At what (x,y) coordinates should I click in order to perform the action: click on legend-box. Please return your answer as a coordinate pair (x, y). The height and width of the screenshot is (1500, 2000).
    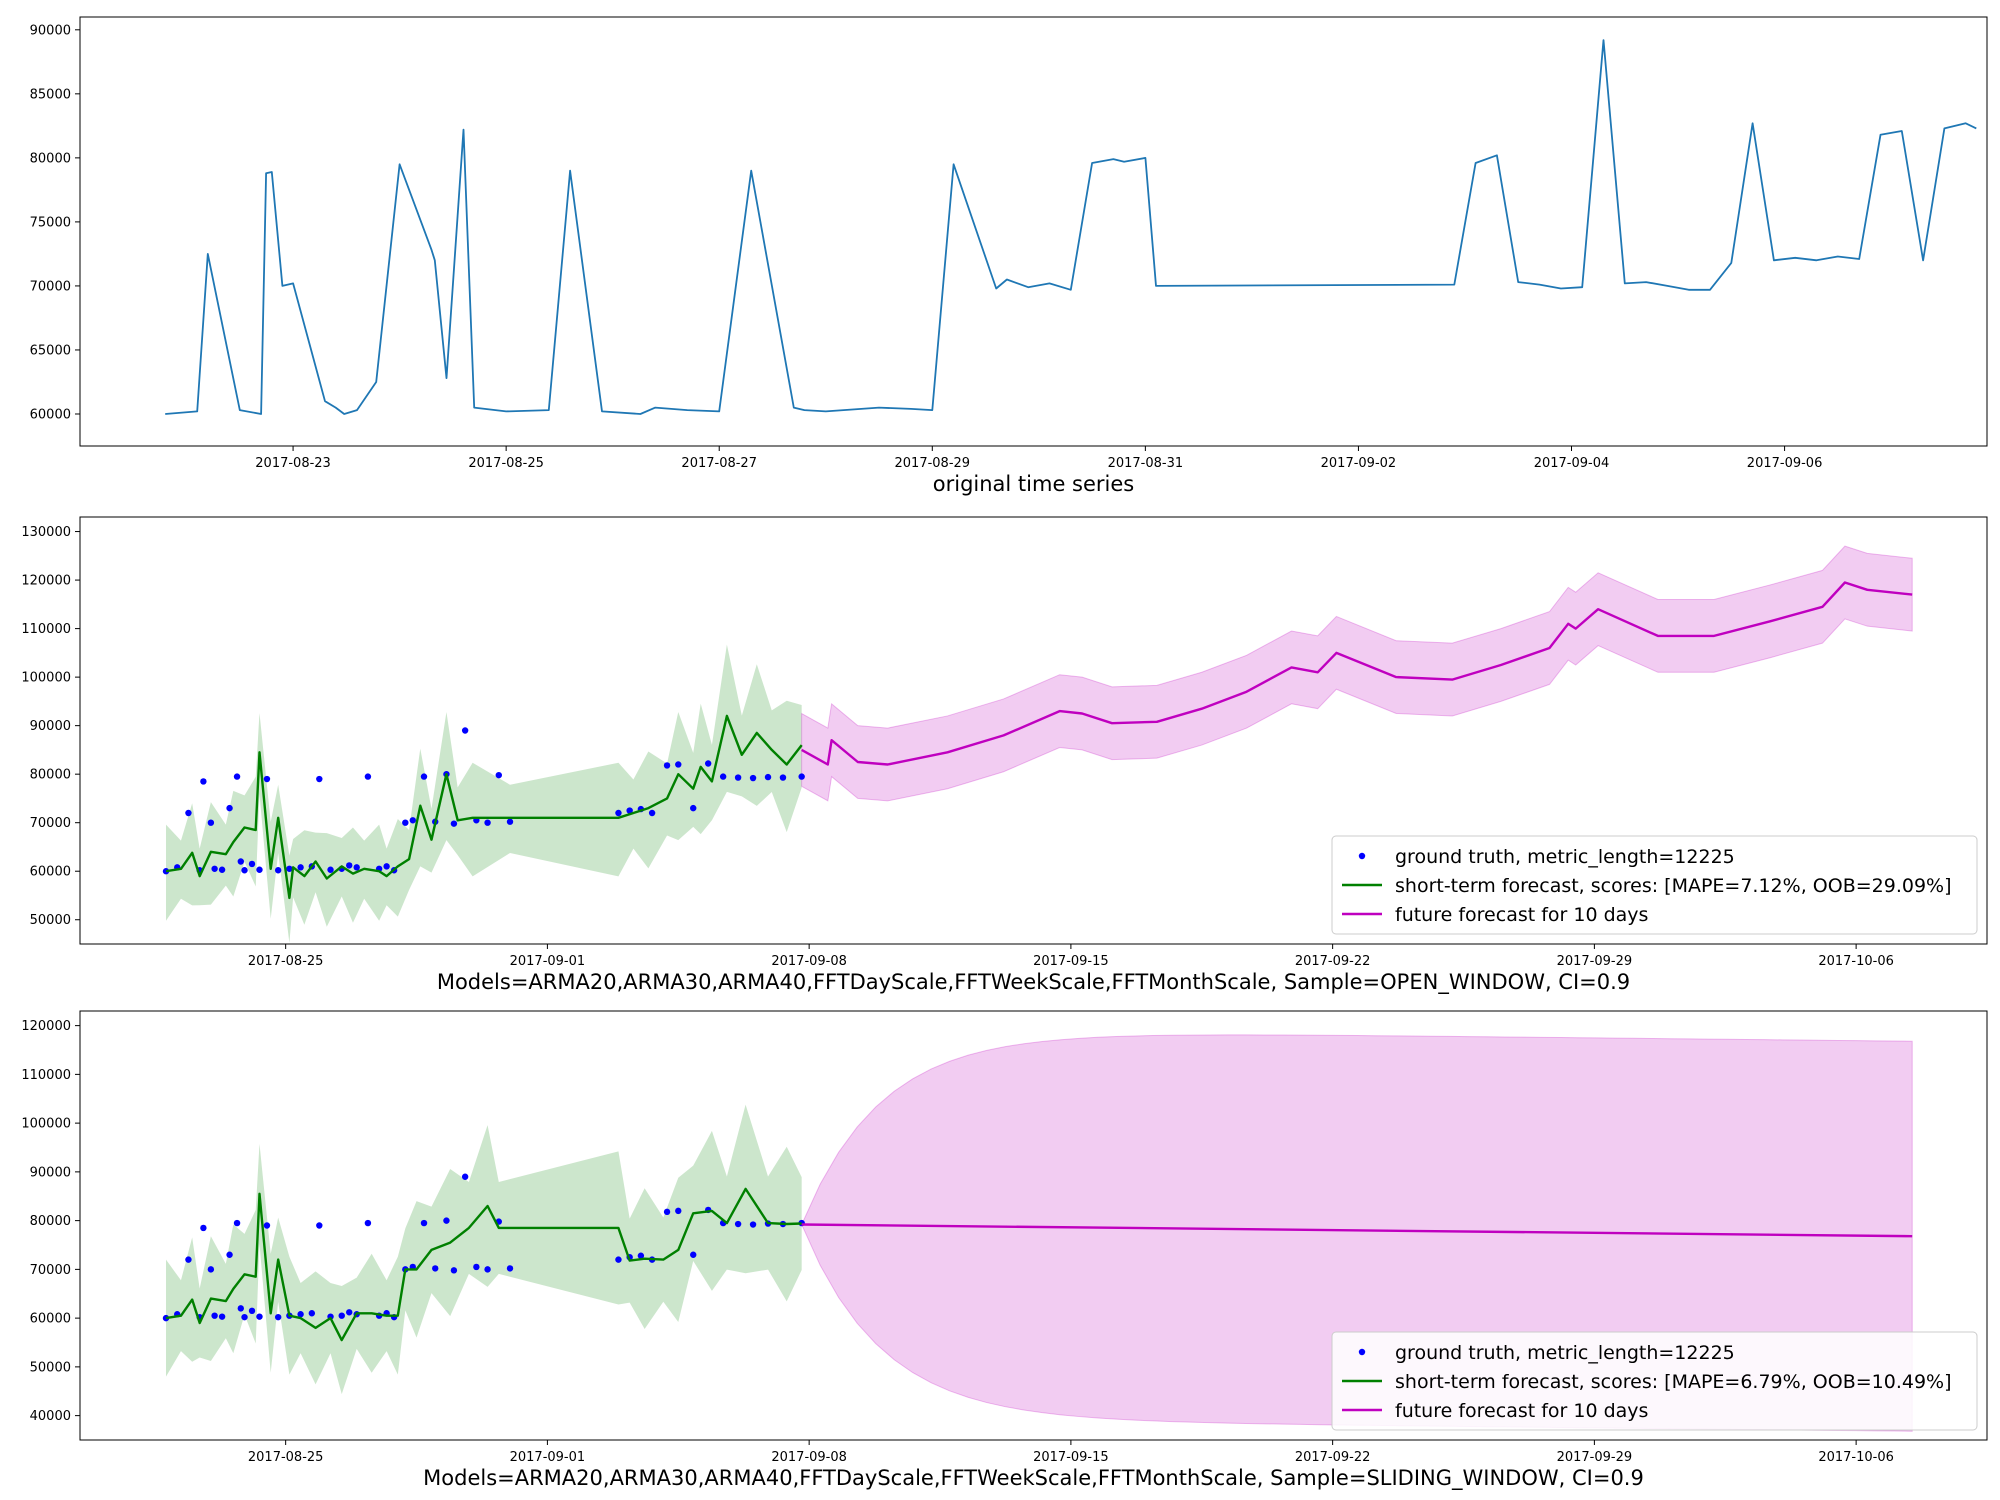
    Looking at the image, I should click on (1654, 1381).